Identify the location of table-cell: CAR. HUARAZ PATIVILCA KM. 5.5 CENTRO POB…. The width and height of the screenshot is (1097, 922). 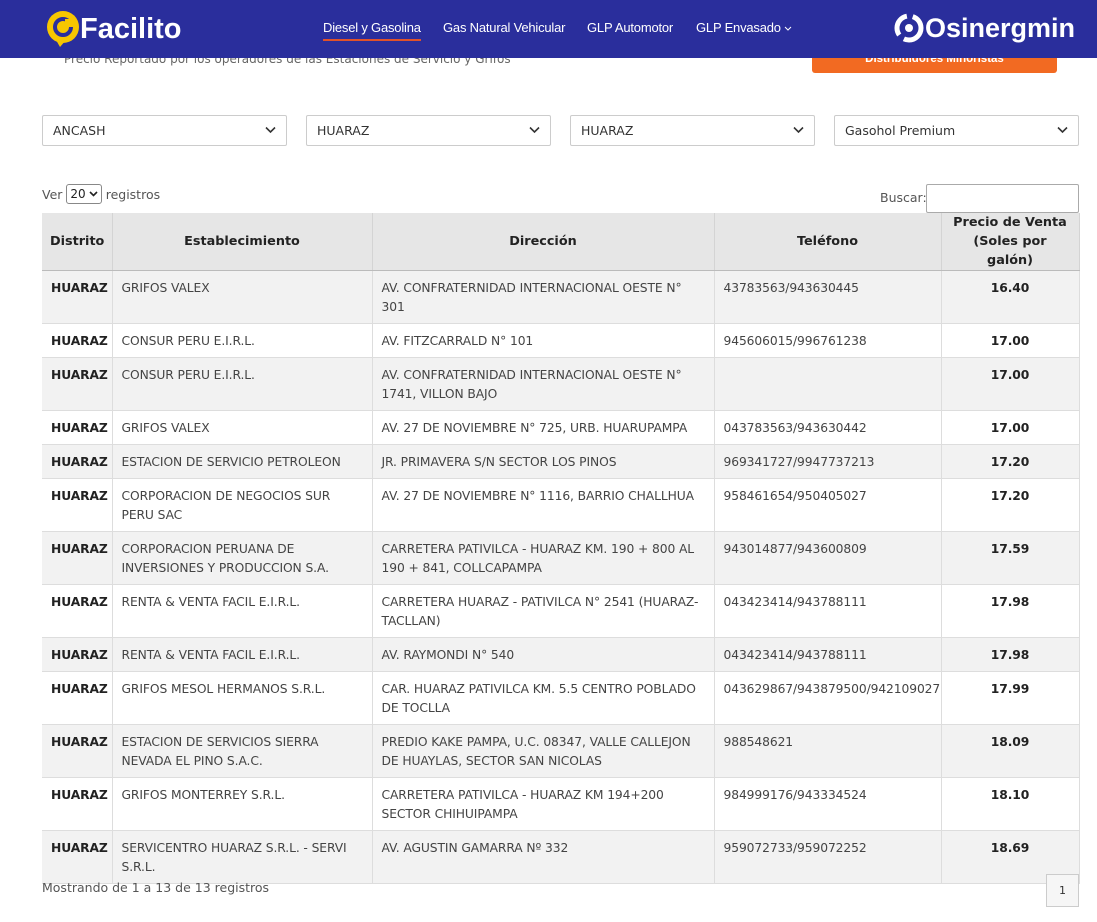
(543, 698).